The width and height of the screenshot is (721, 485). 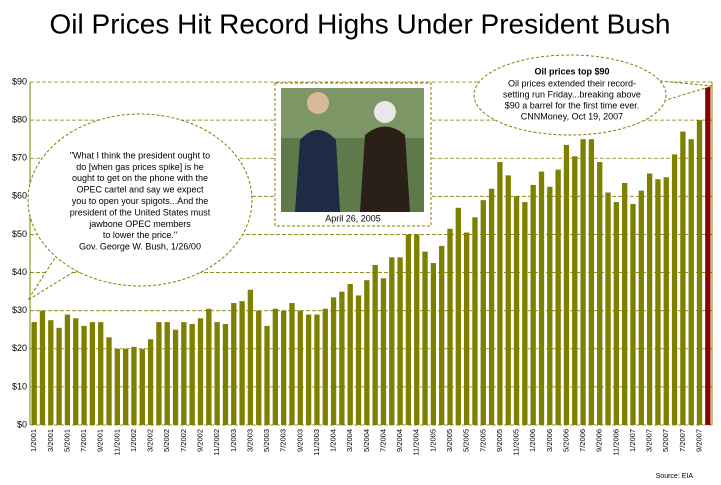 I want to click on x-tick-label: 5/2003, so click(x=266, y=440).